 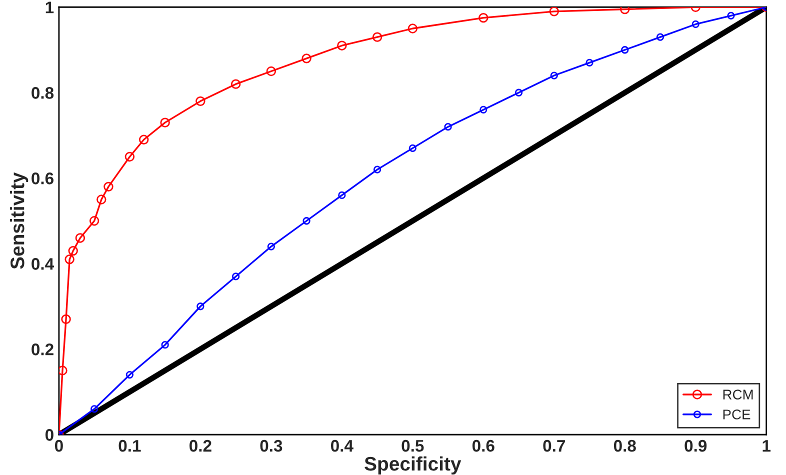 What do you see at coordinates (49, 435) in the screenshot?
I see `y-tick-label: 0` at bounding box center [49, 435].